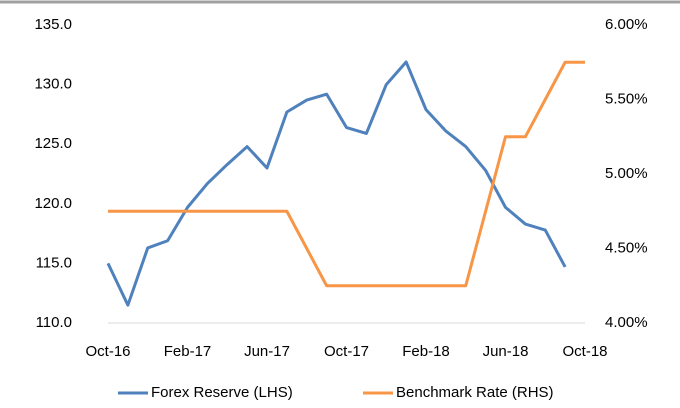 The width and height of the screenshot is (680, 408). Describe the element at coordinates (626, 98) in the screenshot. I see `y2-tick-label: 5.50%` at that location.